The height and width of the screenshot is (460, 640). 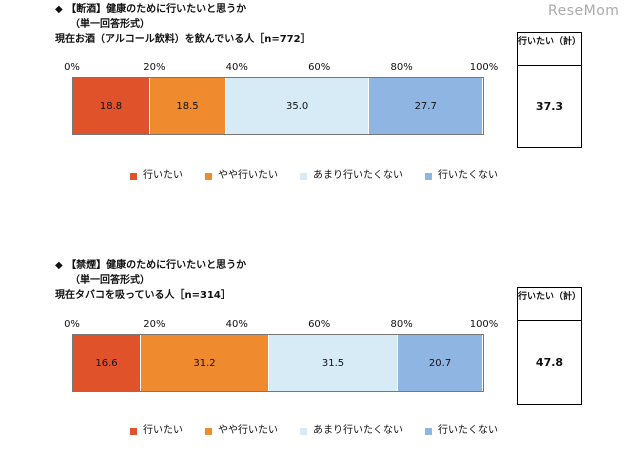 I want to click on stacked-bar: 18.8 18.5 35.0 27.7, so click(x=278, y=106).